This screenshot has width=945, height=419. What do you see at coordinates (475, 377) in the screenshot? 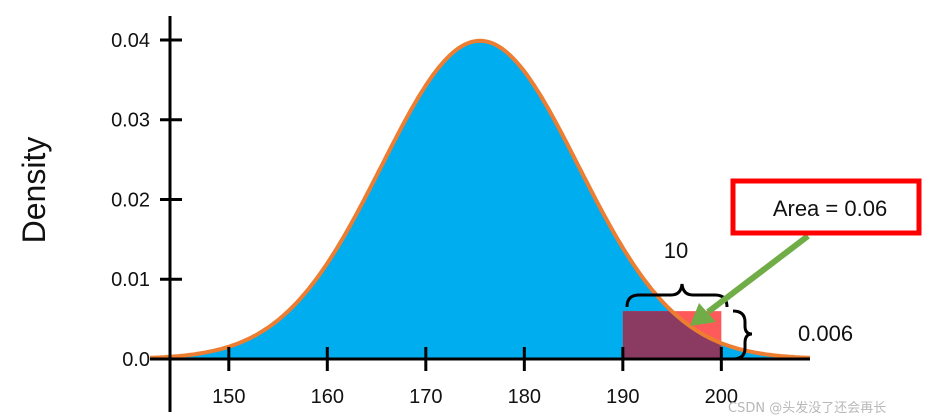
I see `x-axis-ticks: 150 160 170 180 190 200` at bounding box center [475, 377].